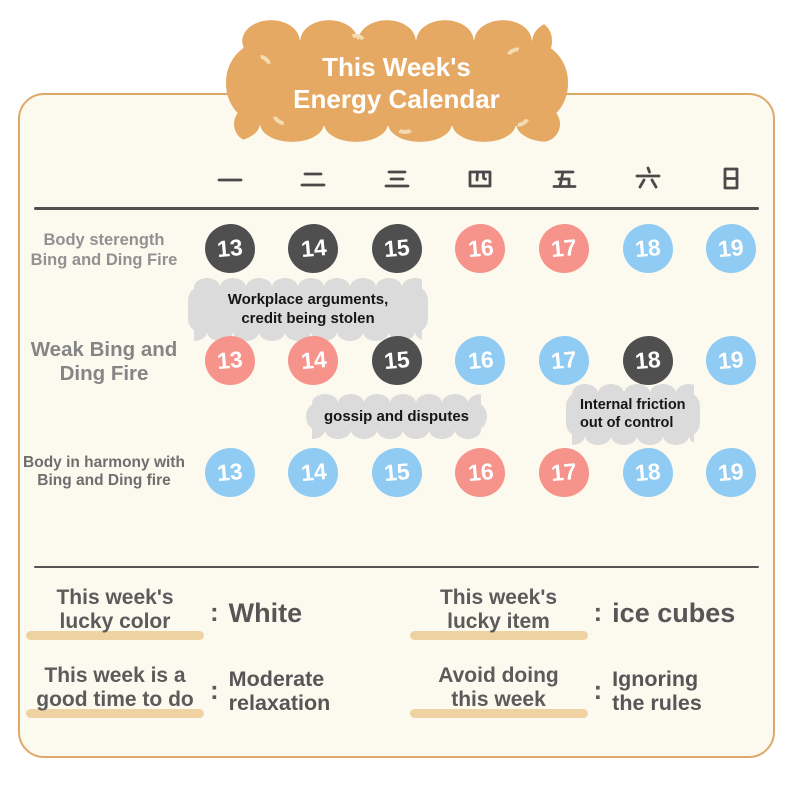 The width and height of the screenshot is (793, 800). Describe the element at coordinates (104, 361) in the screenshot. I see `row-label-weak-fire: Weak Bing and Ding Fire` at that location.